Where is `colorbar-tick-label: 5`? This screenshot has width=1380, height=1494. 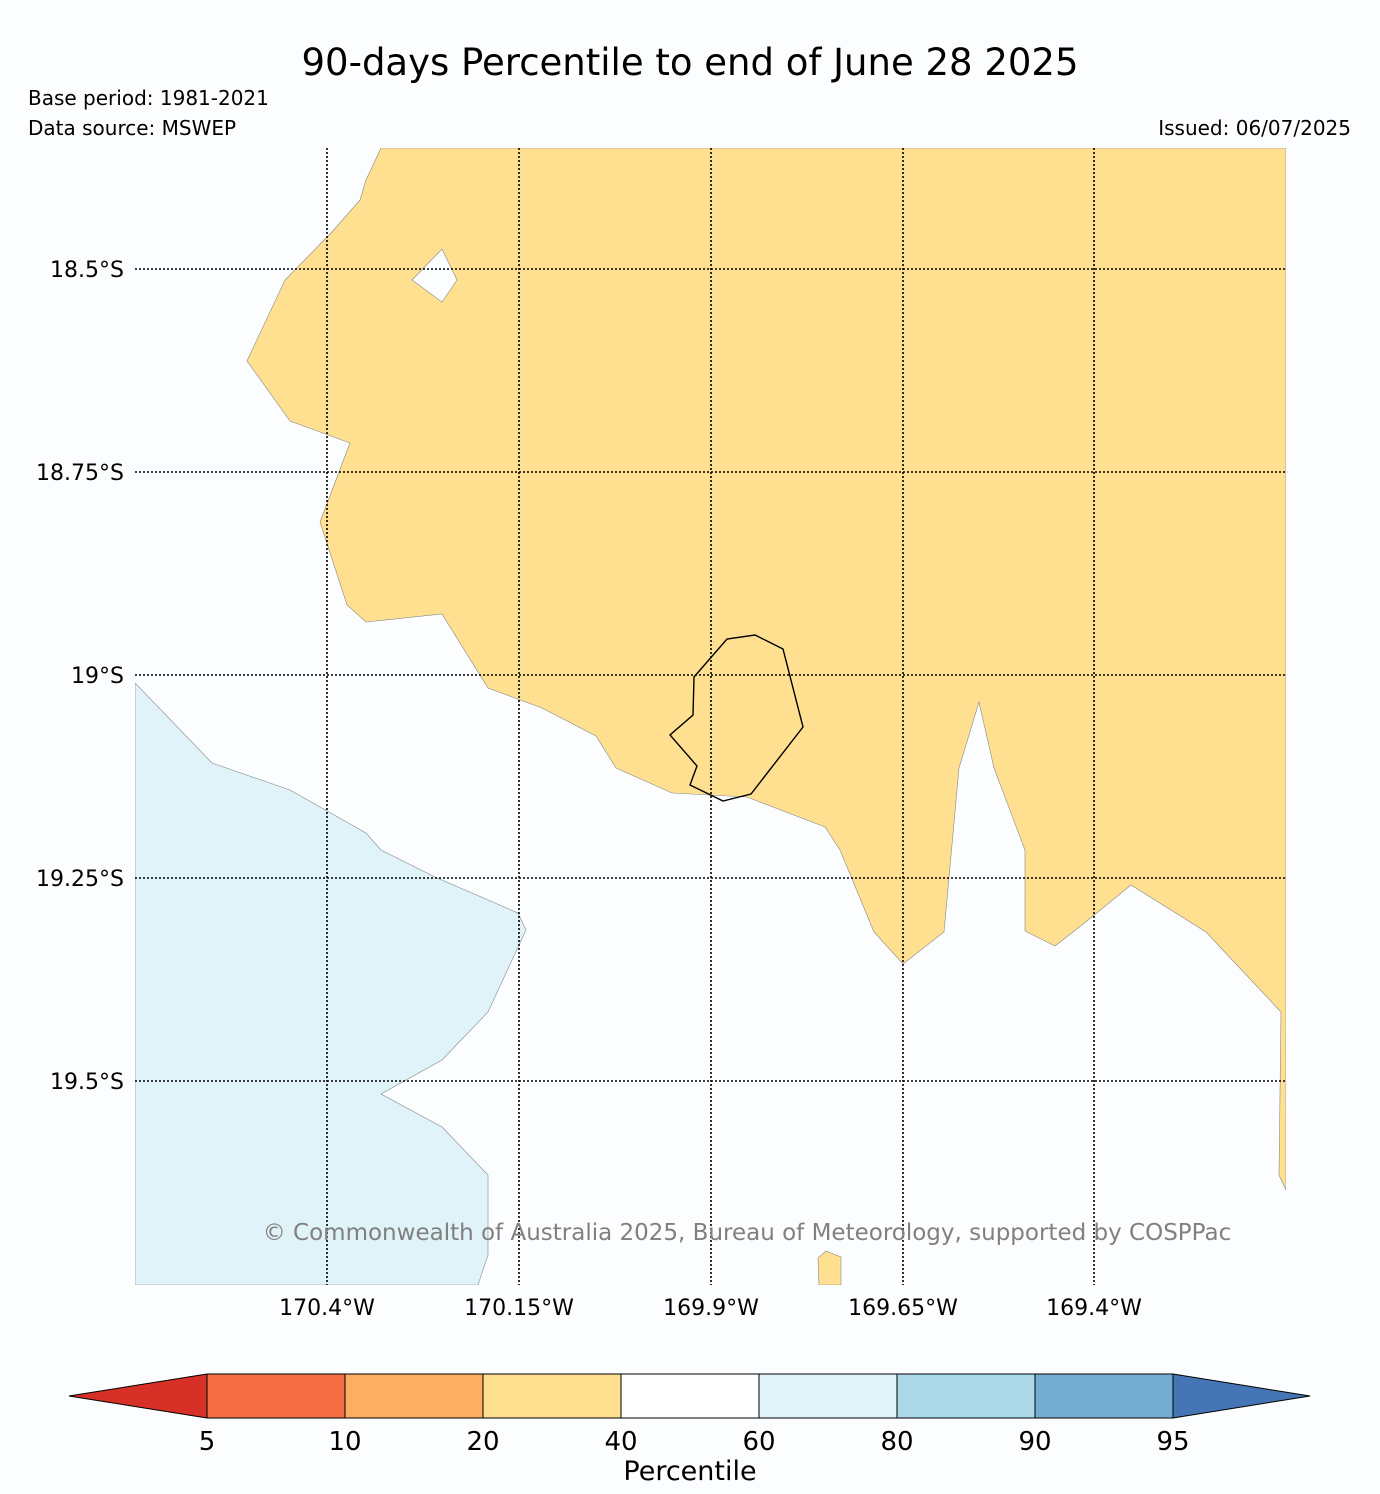 colorbar-tick-label: 5 is located at coordinates (207, 1442).